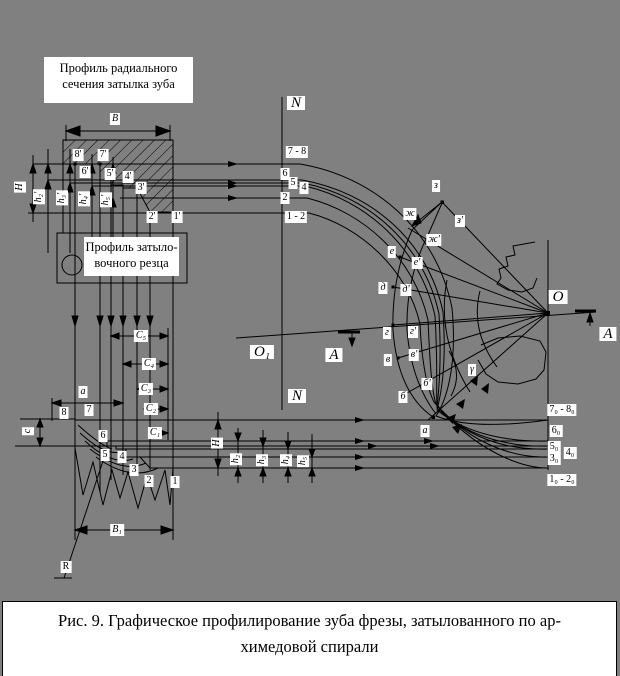  I want to click on level-4: 4, so click(304, 188).